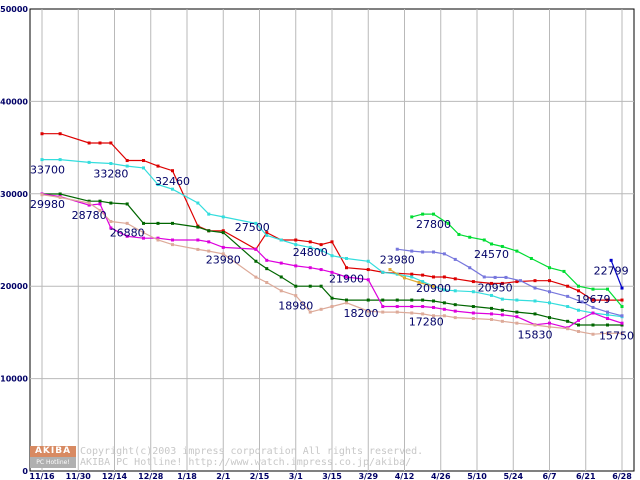 Image resolution: width=640 pixels, height=480 pixels. I want to click on data-label: 23980, so click(397, 259).